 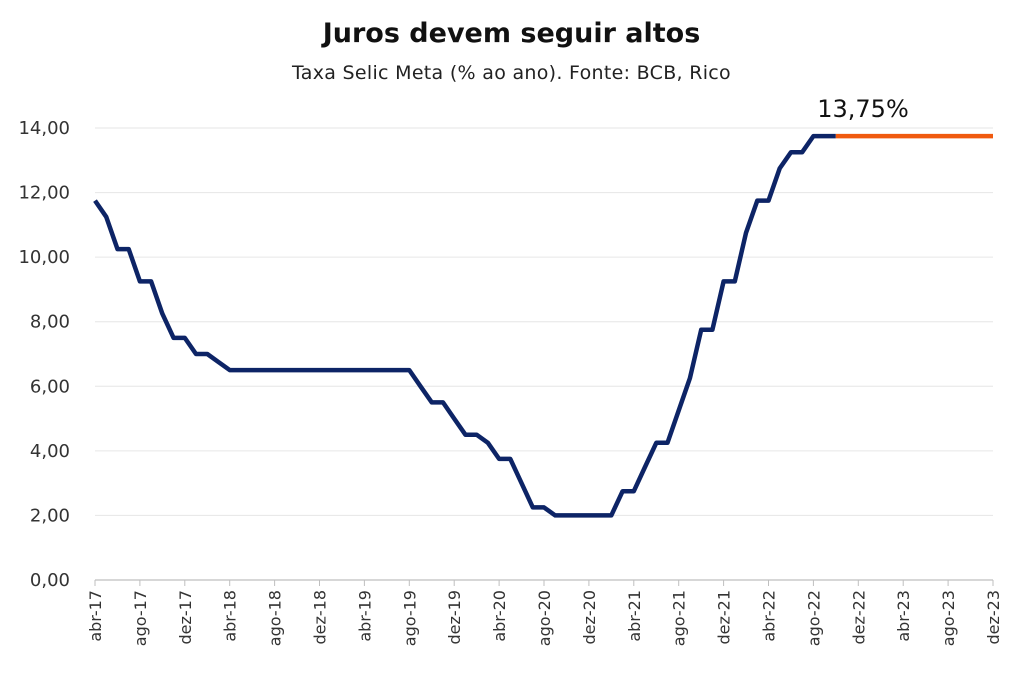 What do you see at coordinates (50, 580) in the screenshot?
I see `y-tick-label: 0,00` at bounding box center [50, 580].